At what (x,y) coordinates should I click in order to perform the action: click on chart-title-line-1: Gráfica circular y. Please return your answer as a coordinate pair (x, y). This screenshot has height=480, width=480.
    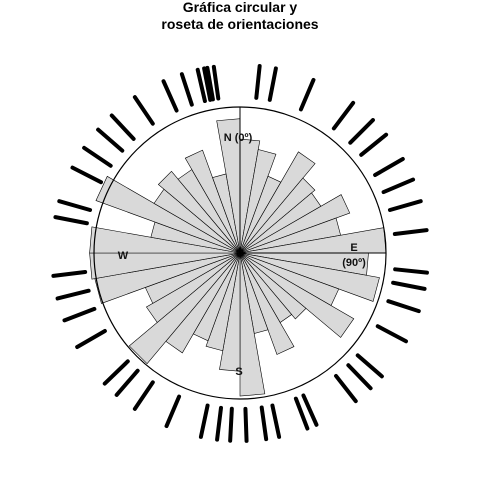
    Looking at the image, I should click on (240, 7).